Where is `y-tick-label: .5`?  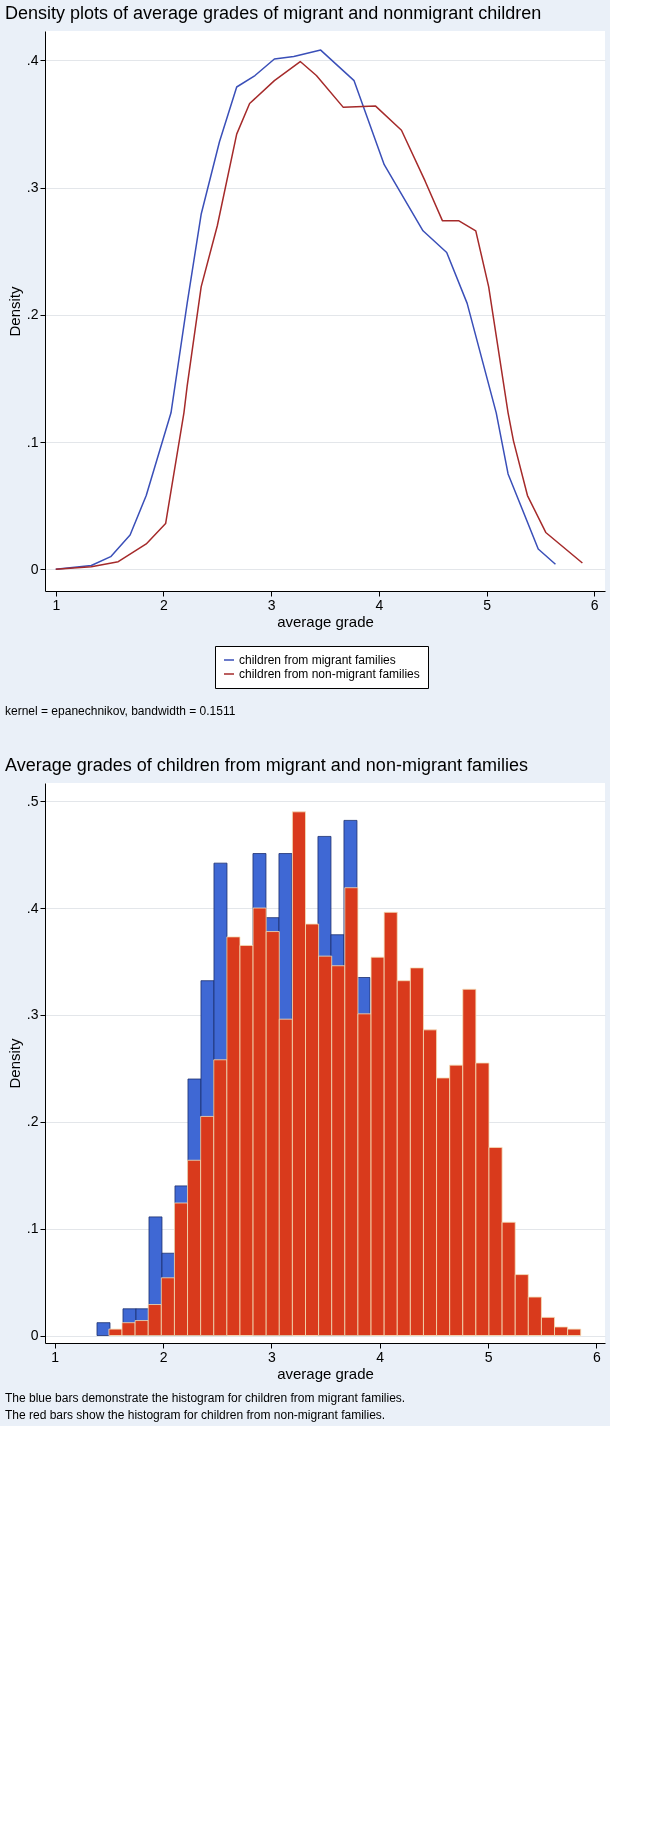
y-tick-label: .5 is located at coordinates (32, 800).